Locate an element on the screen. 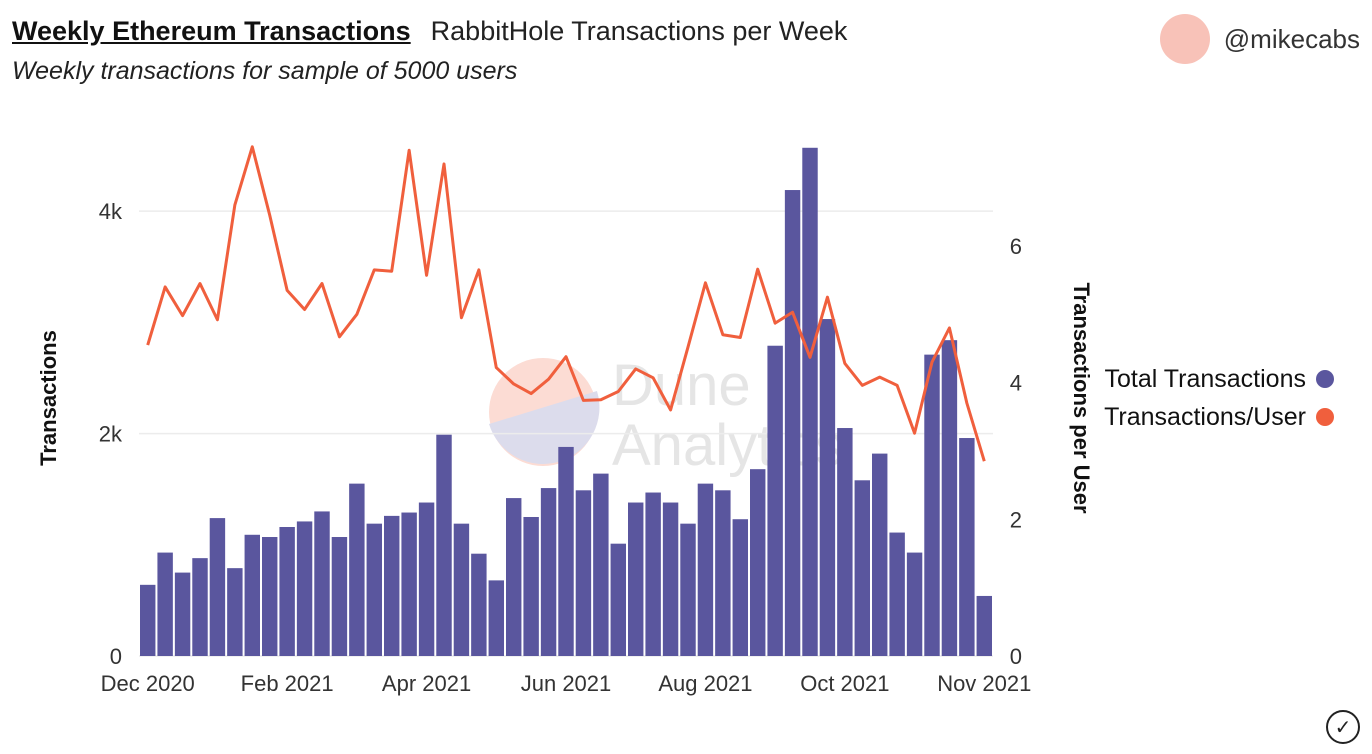 Image resolution: width=1372 pixels, height=754 pixels. watermark-text-1: Dune is located at coordinates (681, 385).